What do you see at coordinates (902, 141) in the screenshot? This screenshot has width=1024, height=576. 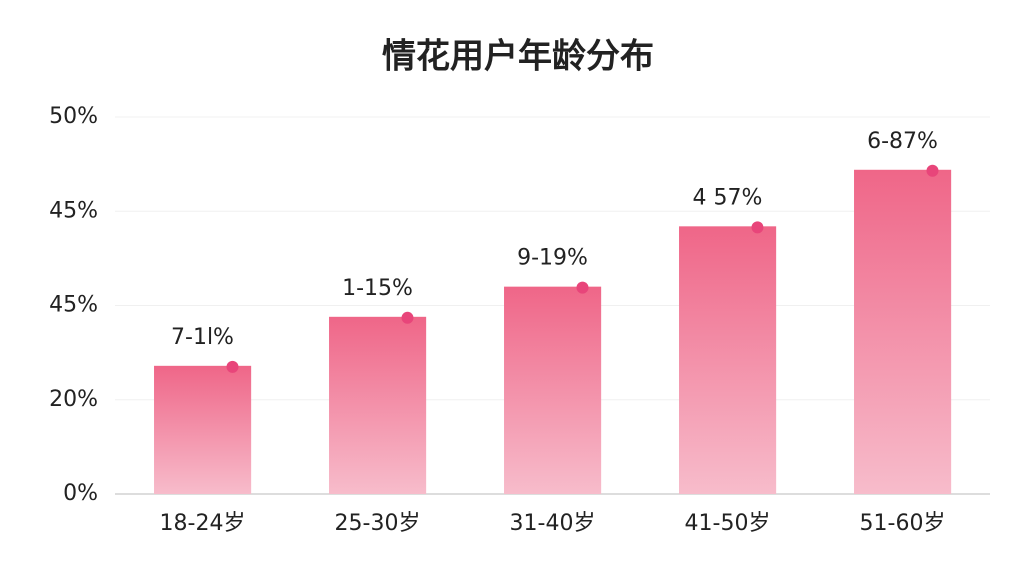 I see `value-label: 6-87%` at bounding box center [902, 141].